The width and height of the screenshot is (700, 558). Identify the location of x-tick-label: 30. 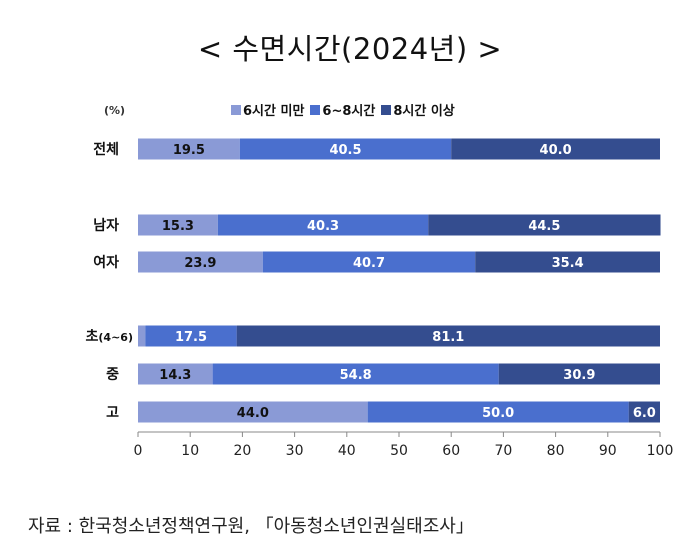
(295, 451).